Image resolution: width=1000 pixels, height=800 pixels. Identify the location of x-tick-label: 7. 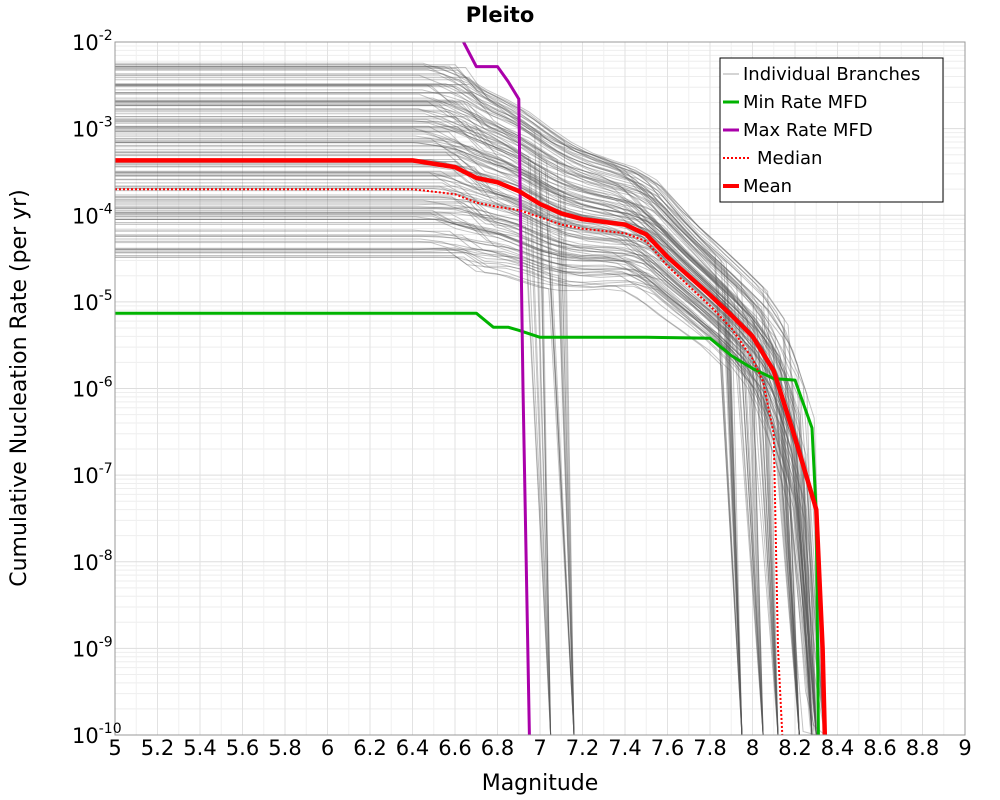
(539, 748).